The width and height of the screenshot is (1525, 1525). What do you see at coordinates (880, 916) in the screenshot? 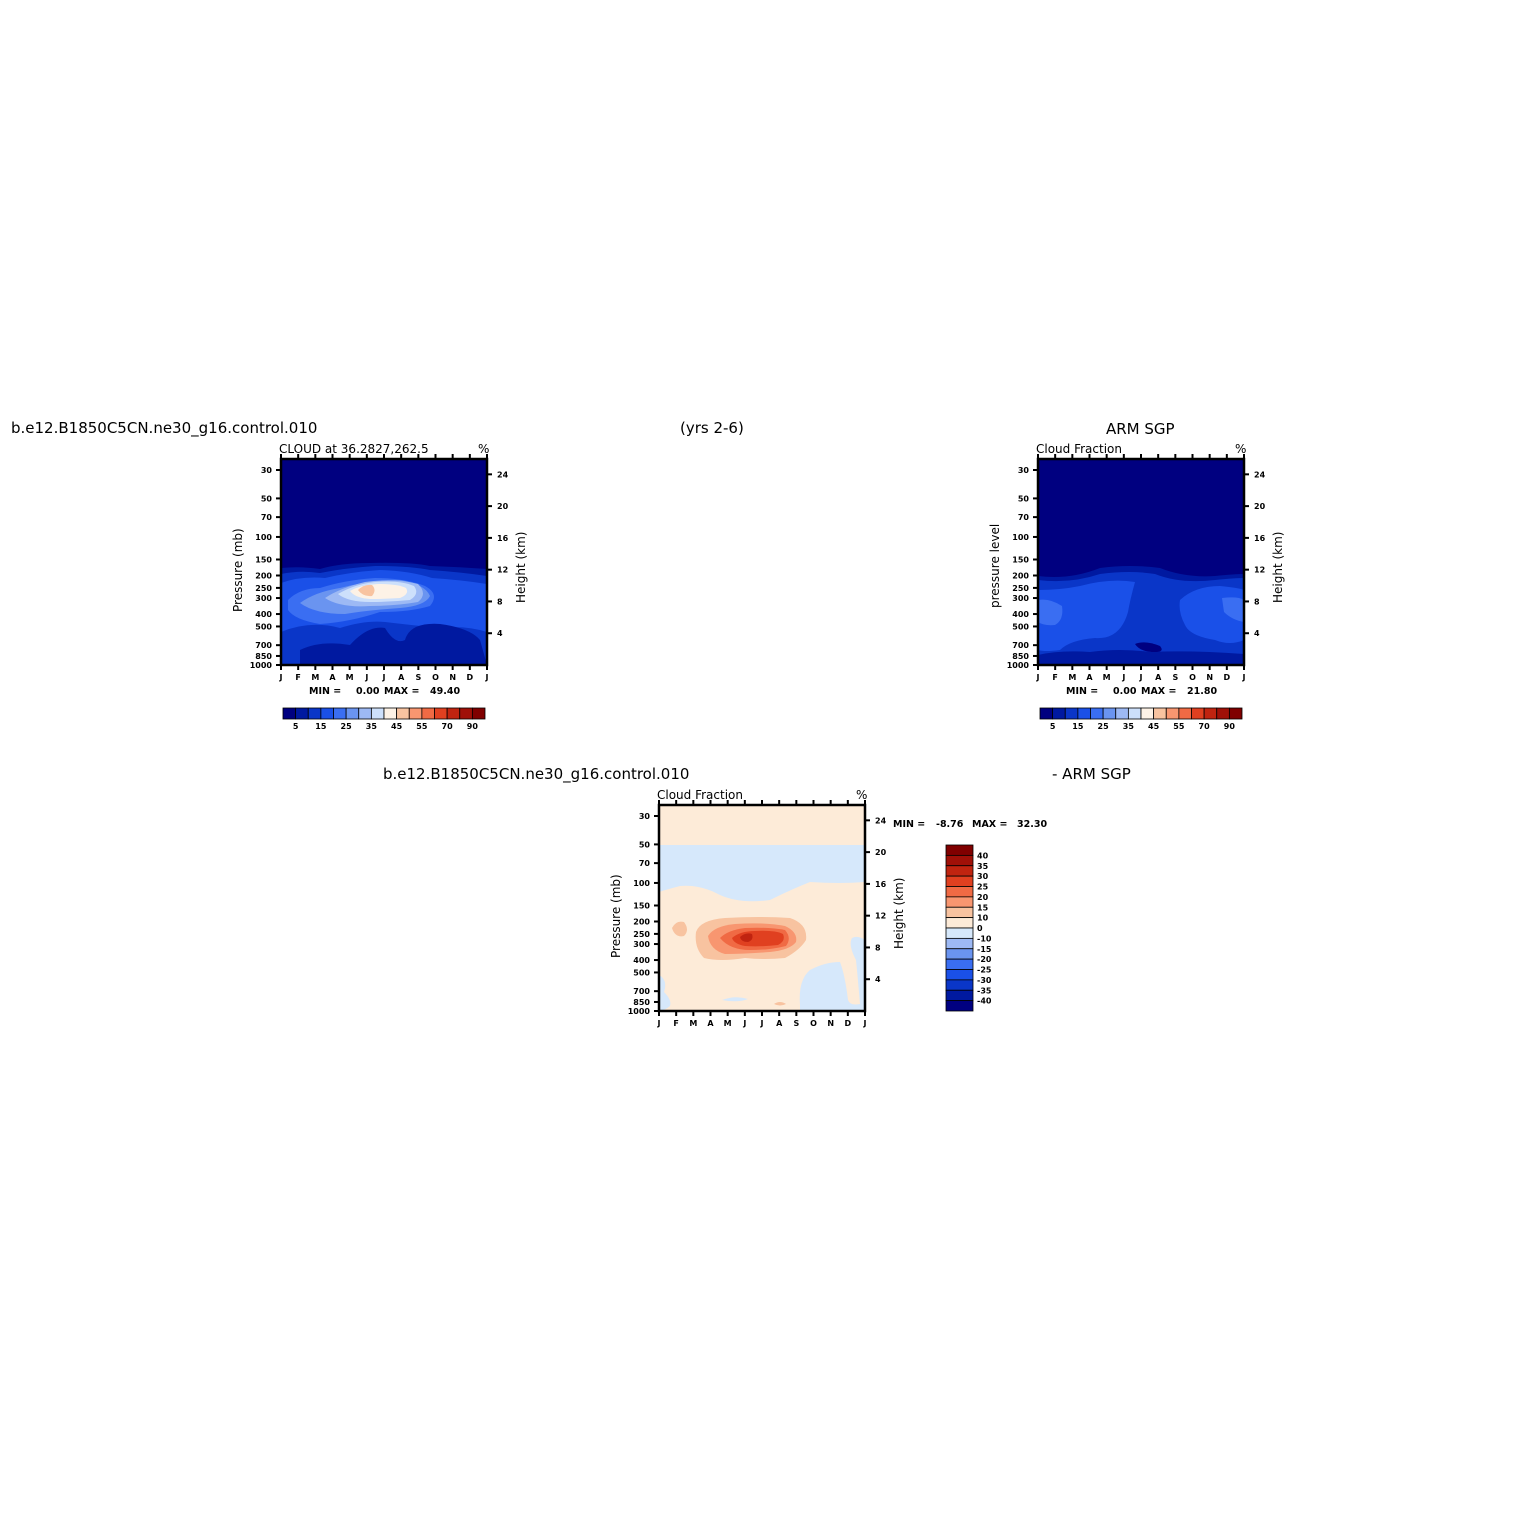
I see `diff-ytick-right-label: 12` at bounding box center [880, 916].